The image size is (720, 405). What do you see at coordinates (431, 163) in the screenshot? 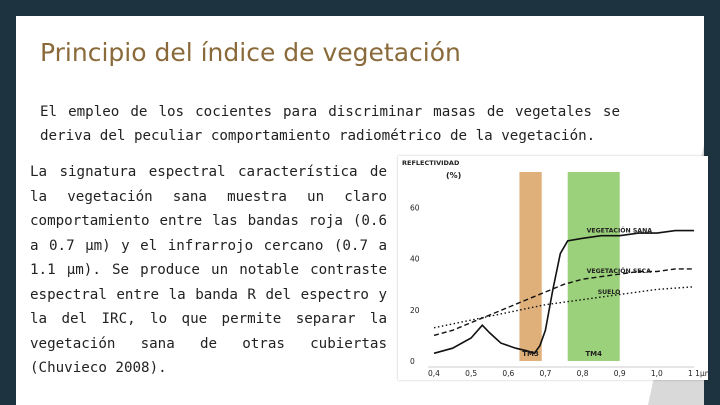
I see `y-axis-label: REFLECTIVIDAD` at bounding box center [431, 163].